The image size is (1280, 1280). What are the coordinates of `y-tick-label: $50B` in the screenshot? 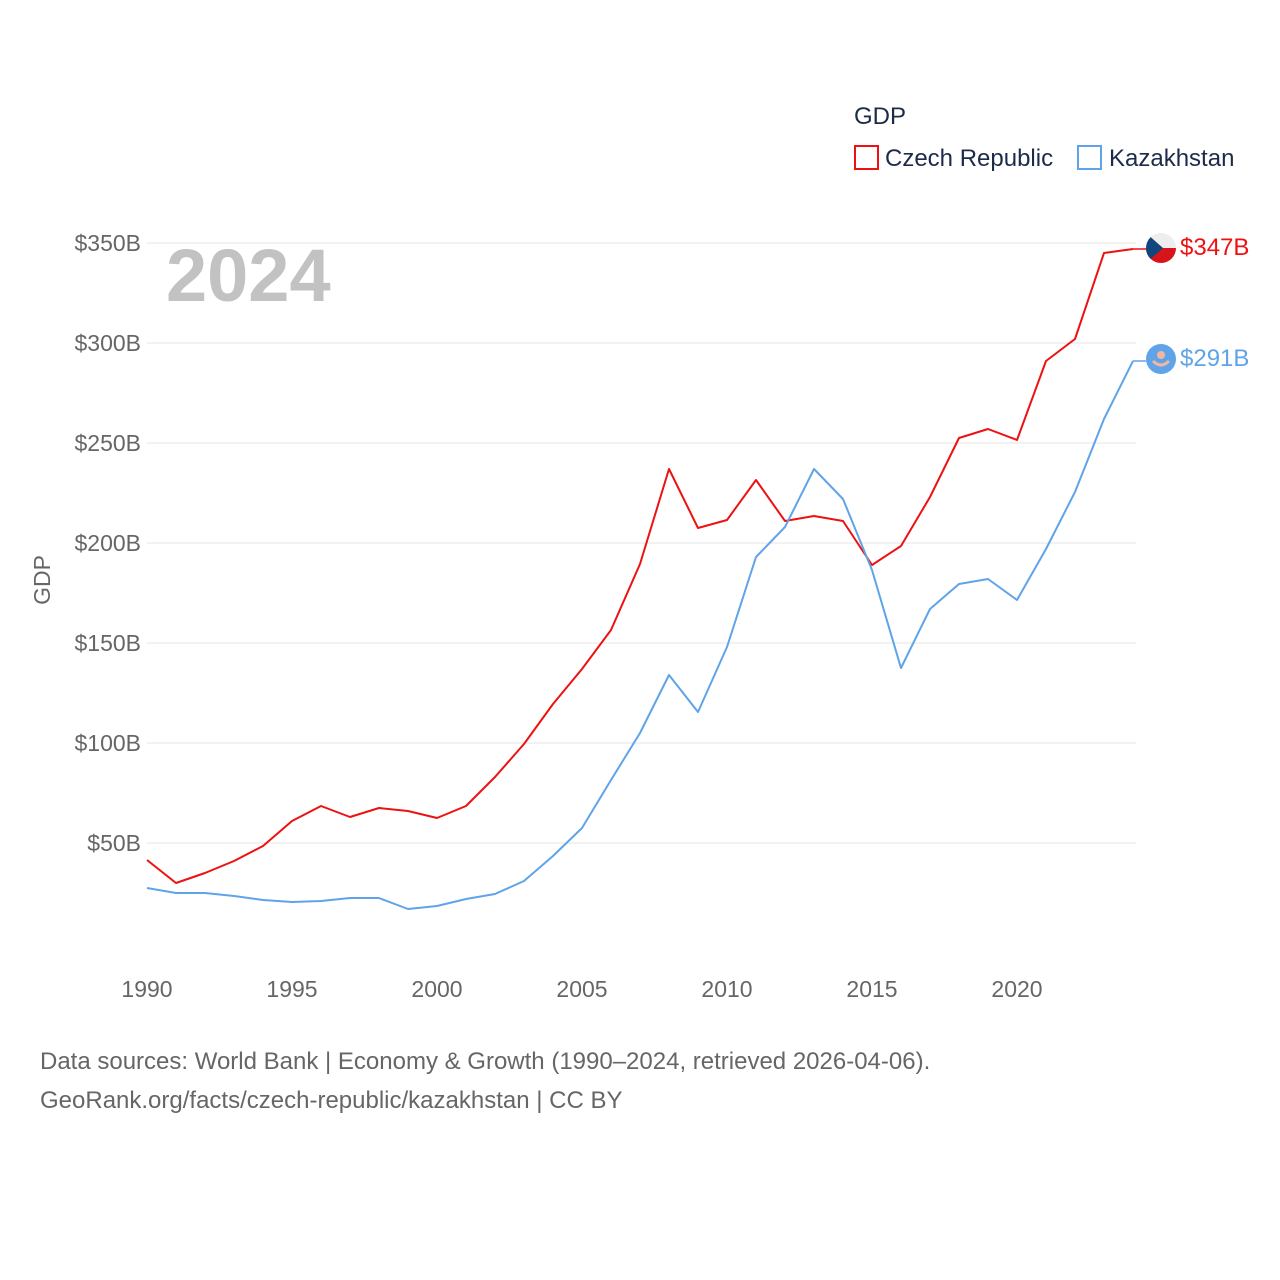 It's located at (114, 843).